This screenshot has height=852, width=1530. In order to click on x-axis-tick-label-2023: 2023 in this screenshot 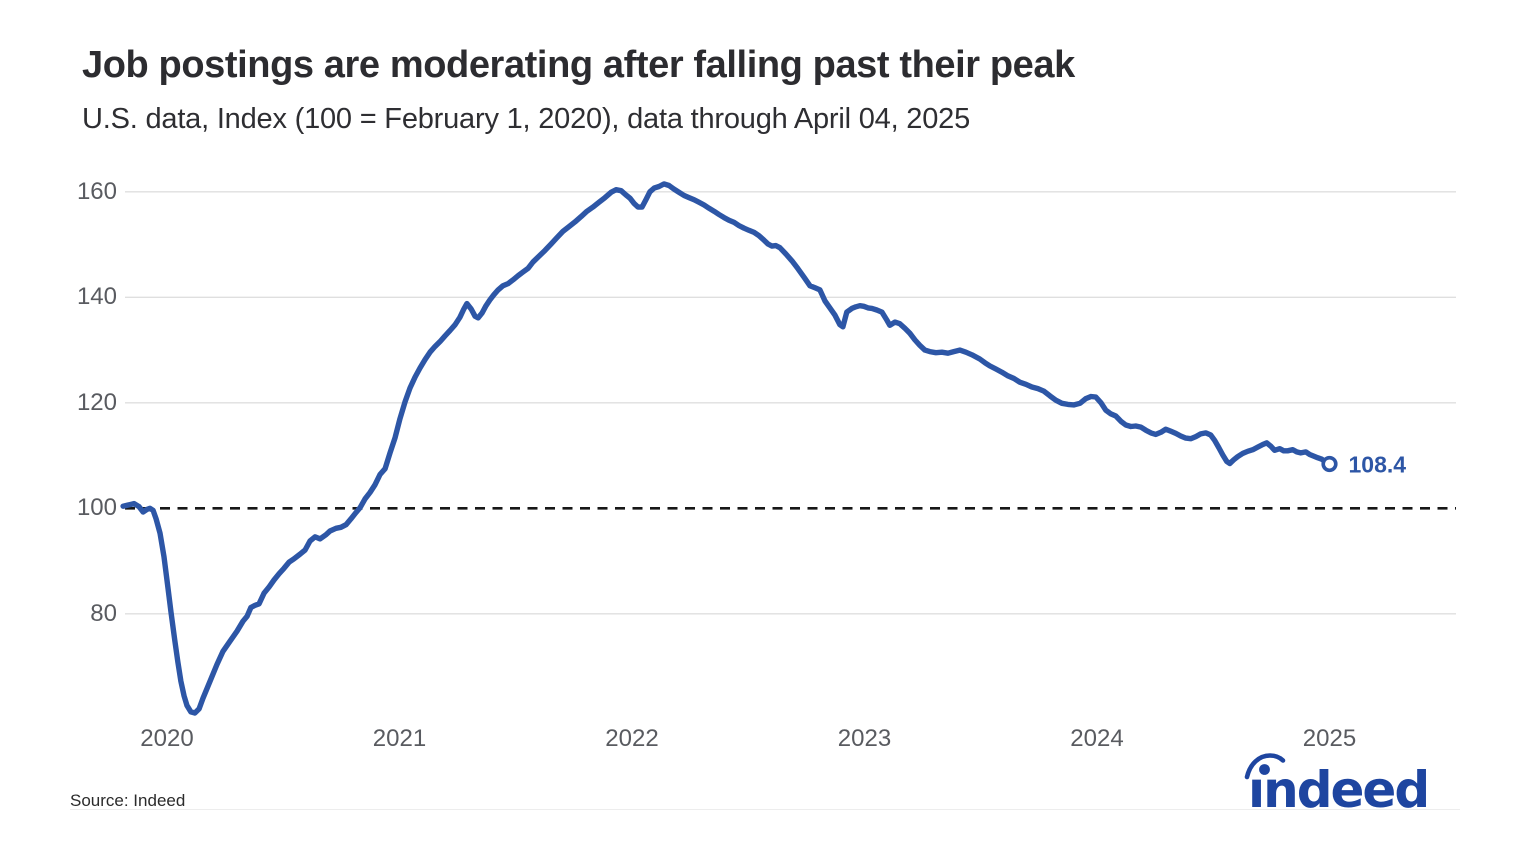, I will do `click(864, 738)`.